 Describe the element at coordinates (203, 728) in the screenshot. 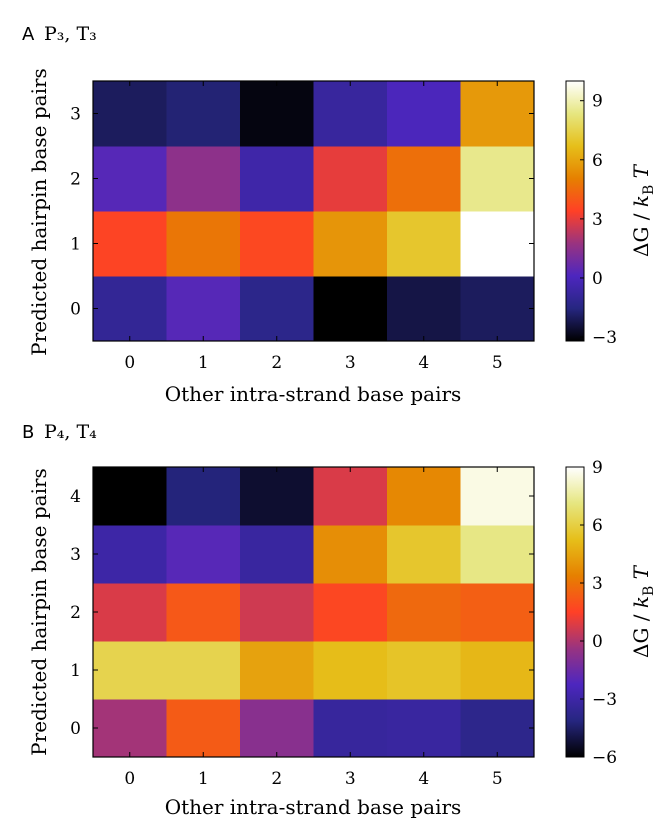

I see `panel-b-cell-y0-x1` at that location.